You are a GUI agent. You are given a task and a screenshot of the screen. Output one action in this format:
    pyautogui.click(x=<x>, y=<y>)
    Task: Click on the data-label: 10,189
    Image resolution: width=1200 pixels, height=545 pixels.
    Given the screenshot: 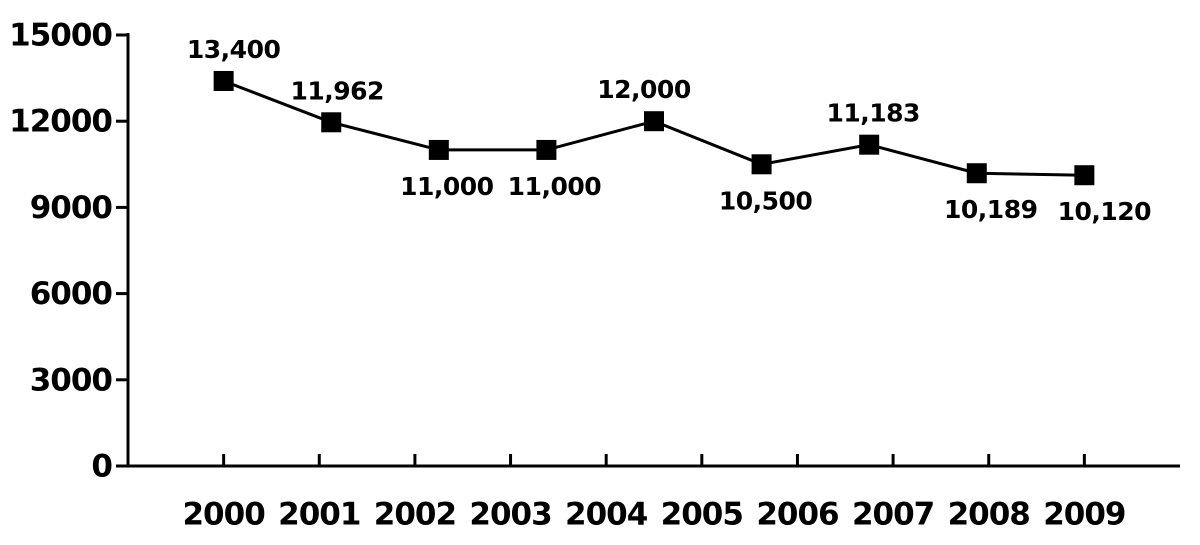 What is the action you would take?
    pyautogui.click(x=990, y=209)
    